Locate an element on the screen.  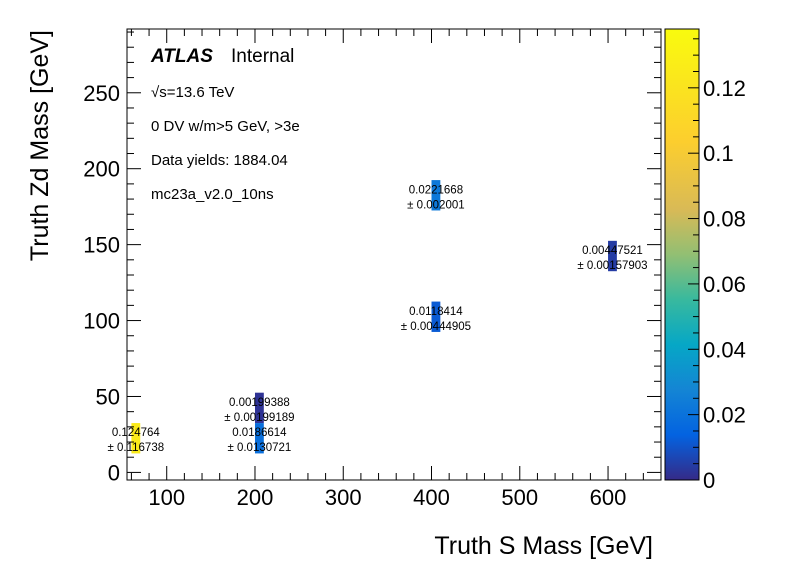
color-scale-ticks: 0 0.02 0.04 0.06 0.08 0.1 0.12 is located at coordinates (717, 265).